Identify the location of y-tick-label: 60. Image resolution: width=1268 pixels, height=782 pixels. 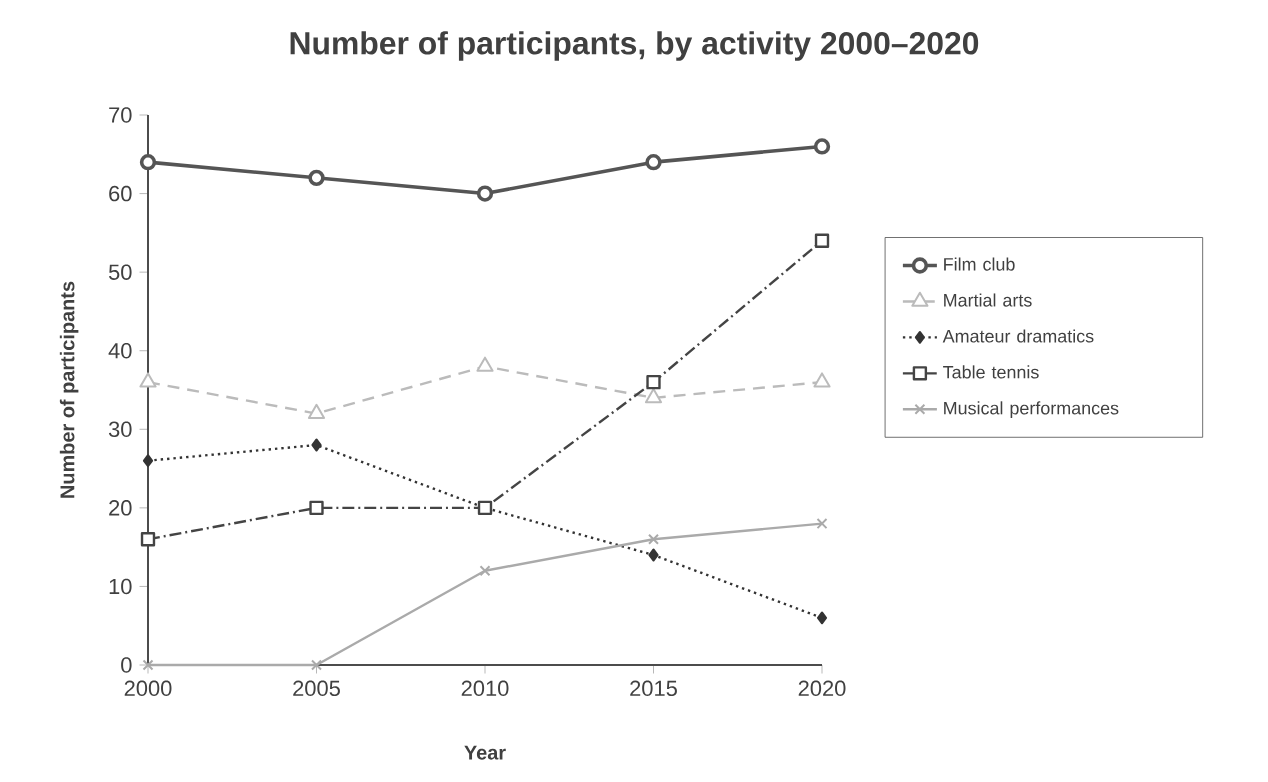
(120, 193).